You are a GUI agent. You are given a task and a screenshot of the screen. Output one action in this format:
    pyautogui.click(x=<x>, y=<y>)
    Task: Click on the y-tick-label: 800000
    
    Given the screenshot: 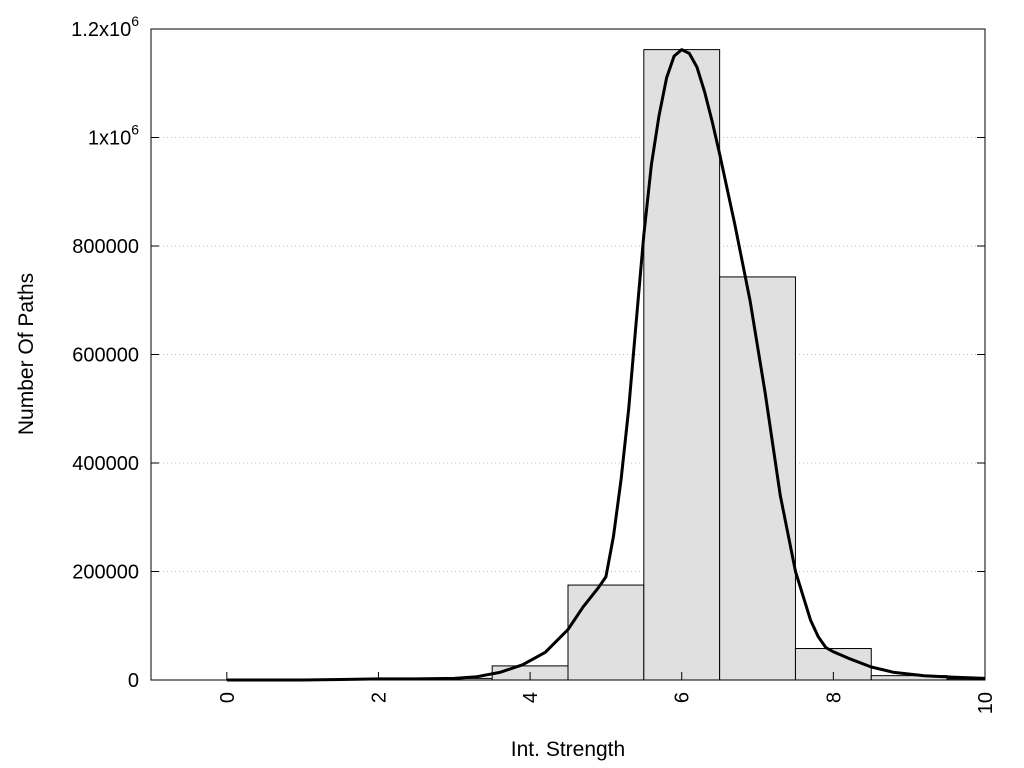 What is the action you would take?
    pyautogui.click(x=105, y=247)
    